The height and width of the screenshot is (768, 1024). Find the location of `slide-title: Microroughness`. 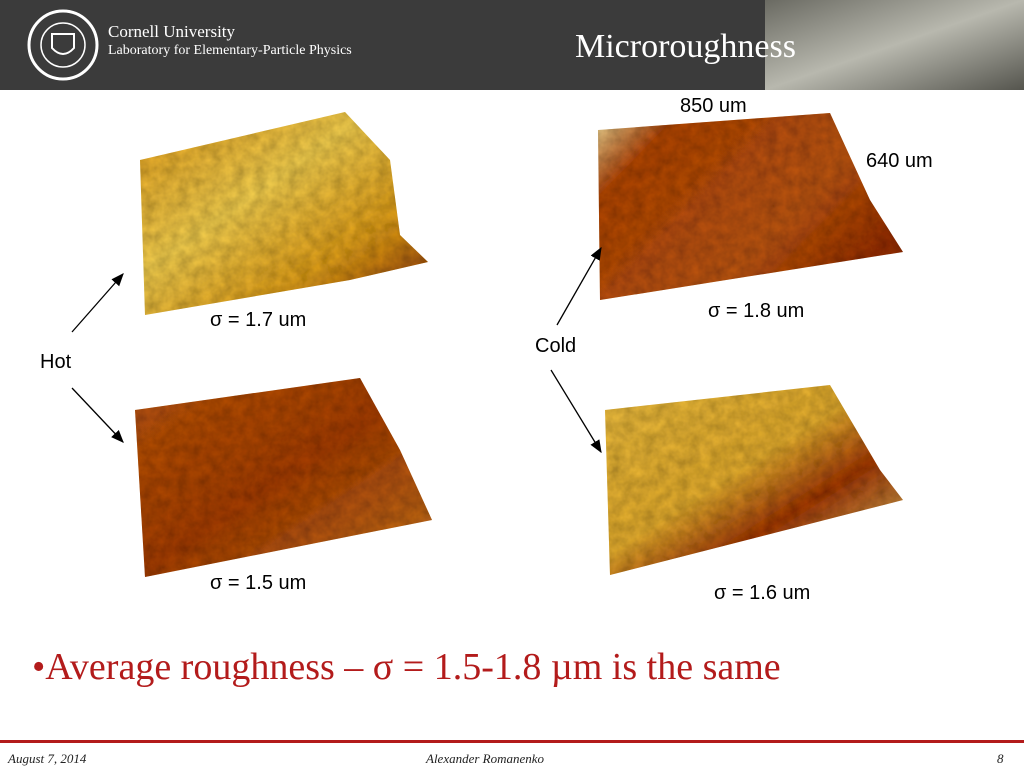

slide-title: Microroughness is located at coordinates (685, 46).